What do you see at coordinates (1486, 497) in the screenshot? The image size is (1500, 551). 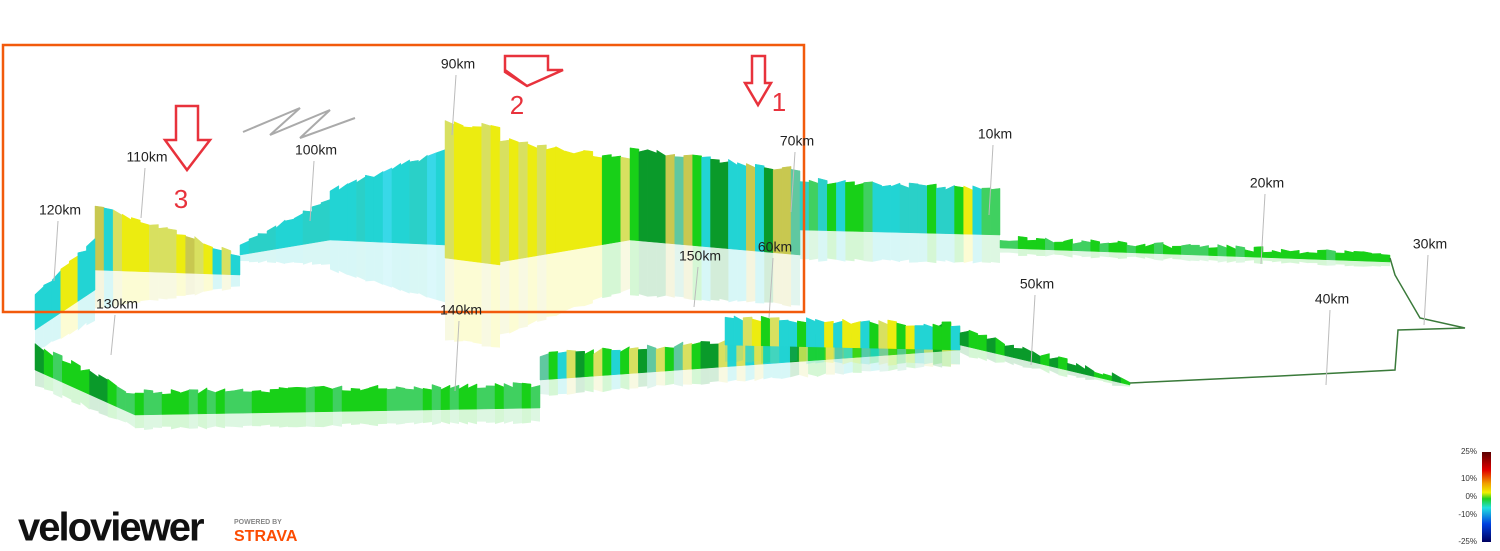 I see `legend-scale` at bounding box center [1486, 497].